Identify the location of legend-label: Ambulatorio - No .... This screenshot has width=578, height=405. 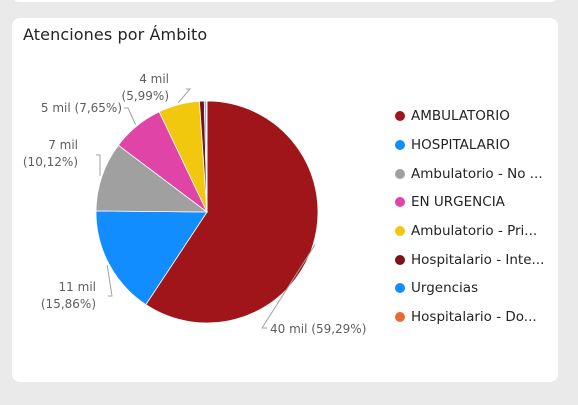
(477, 173).